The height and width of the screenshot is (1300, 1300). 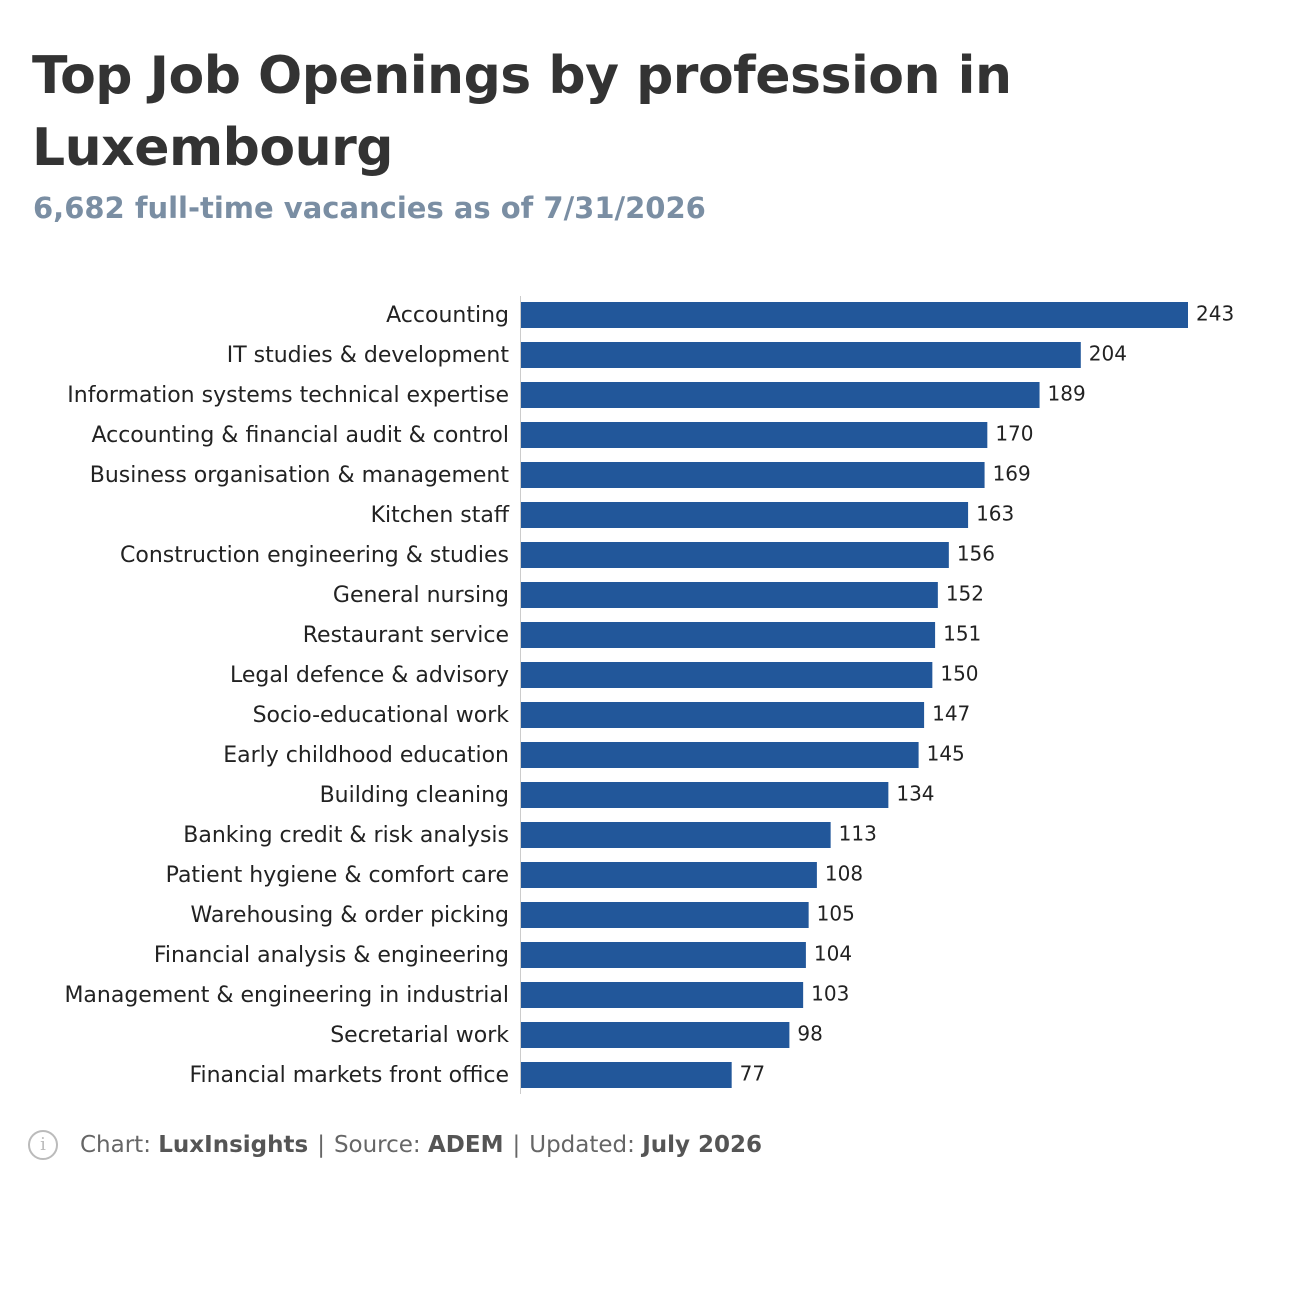 I want to click on category-label: Building cleaning, so click(x=414, y=795).